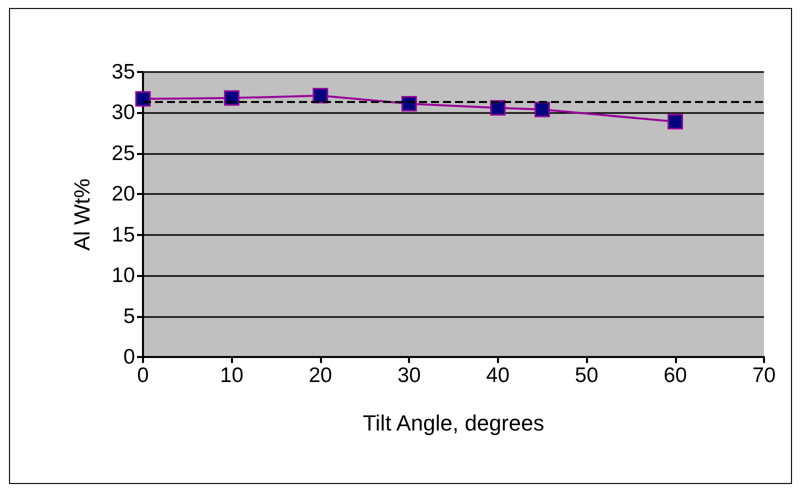 The height and width of the screenshot is (494, 803). I want to click on x-tick-label: 30, so click(409, 375).